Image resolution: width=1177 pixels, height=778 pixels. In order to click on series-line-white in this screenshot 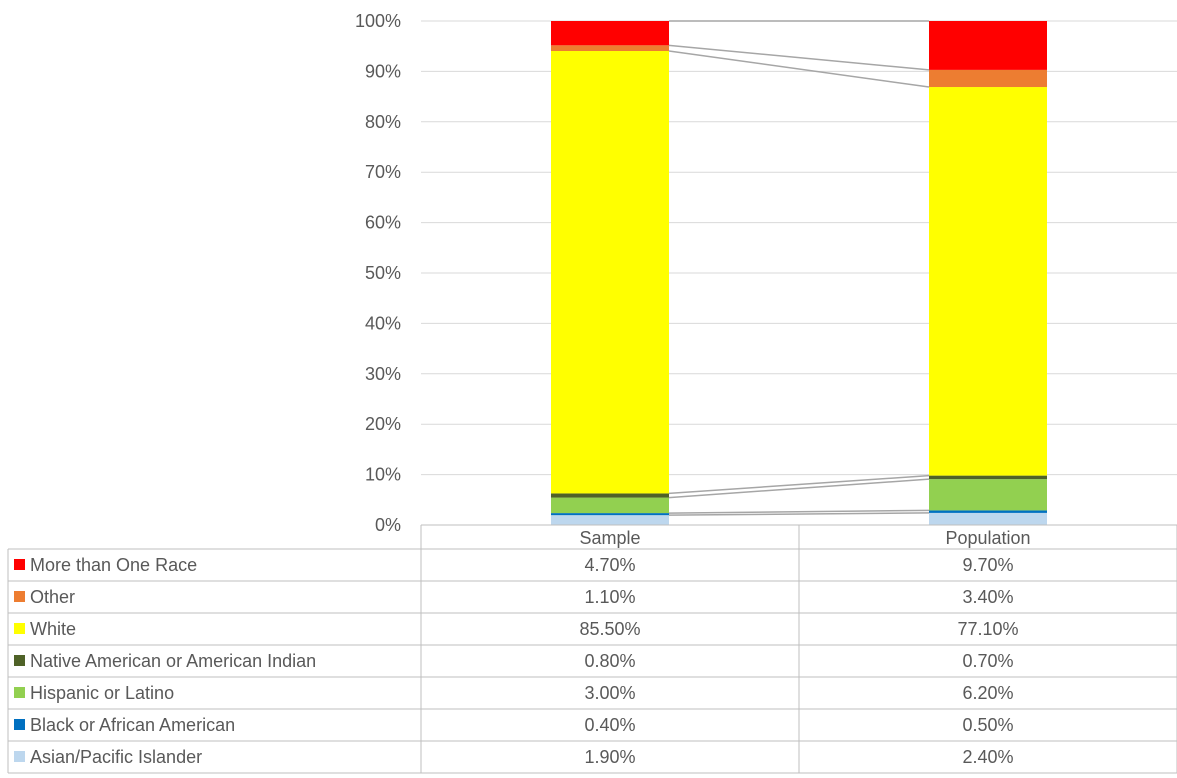, I will do `click(799, 69)`.